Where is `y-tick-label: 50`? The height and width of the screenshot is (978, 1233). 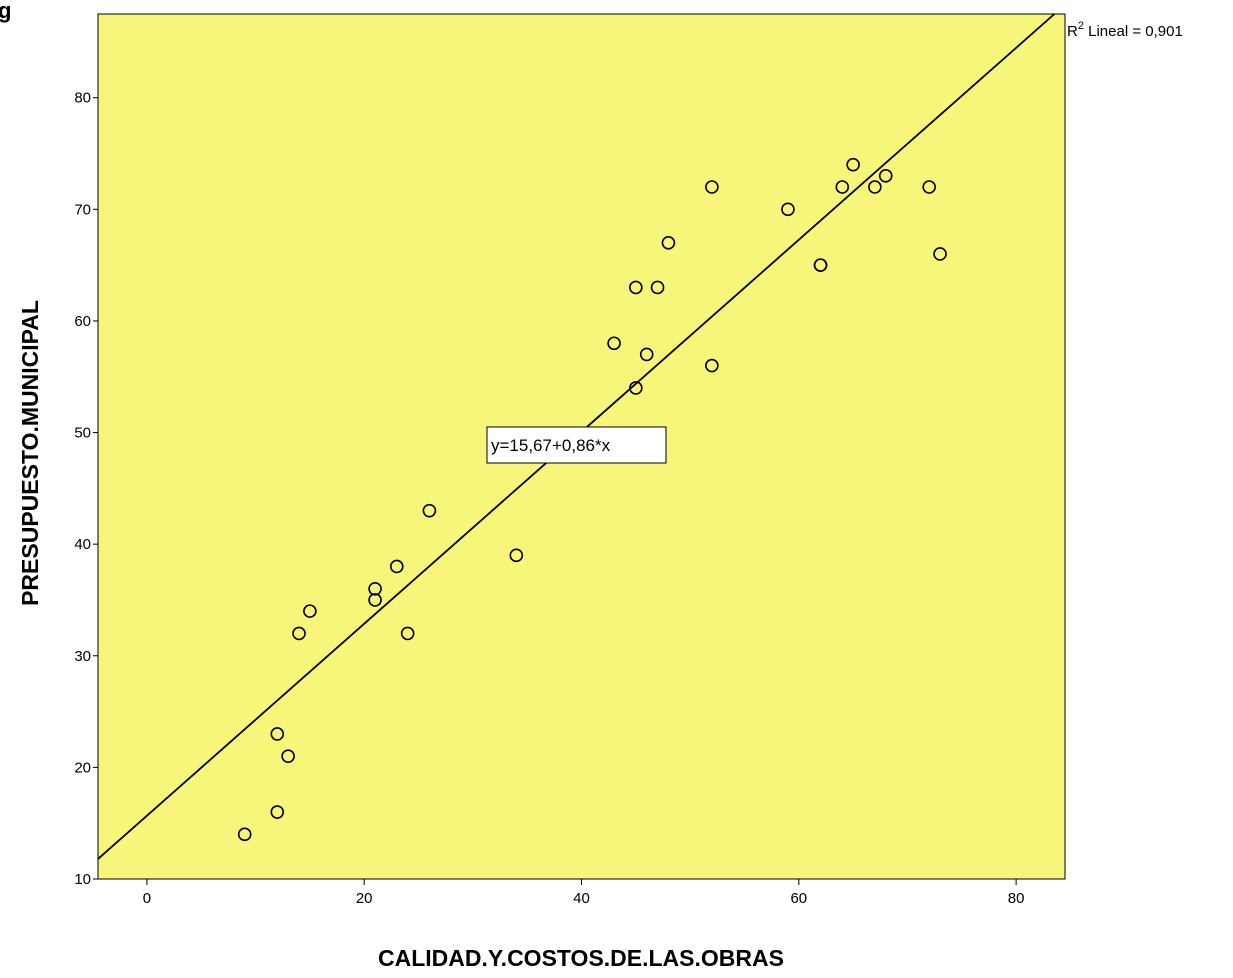 y-tick-label: 50 is located at coordinates (82, 433).